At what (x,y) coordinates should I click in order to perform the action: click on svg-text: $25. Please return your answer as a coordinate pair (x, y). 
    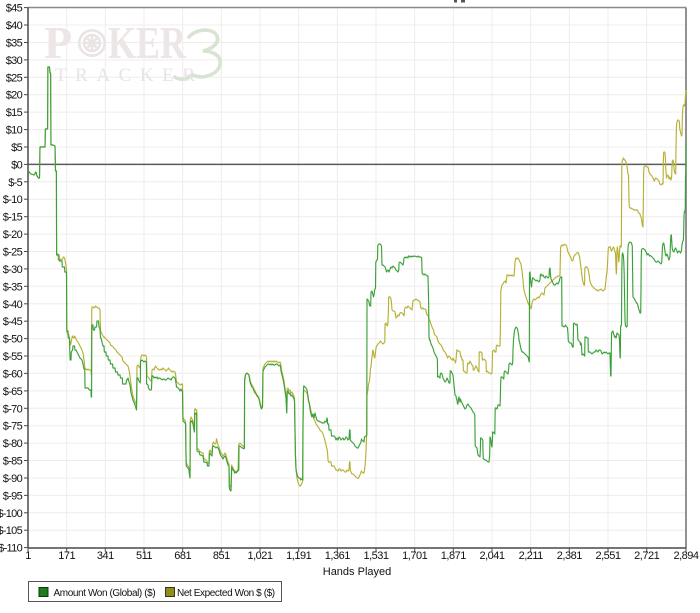
    Looking at the image, I should click on (14, 78).